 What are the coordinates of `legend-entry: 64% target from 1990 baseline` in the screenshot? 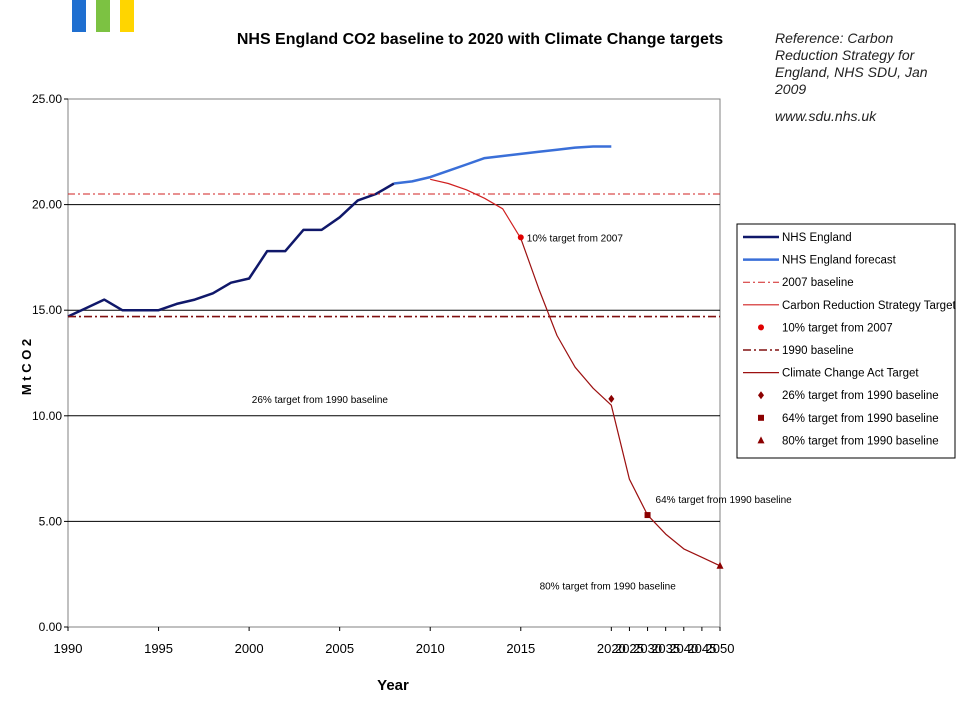 It's located at (848, 419).